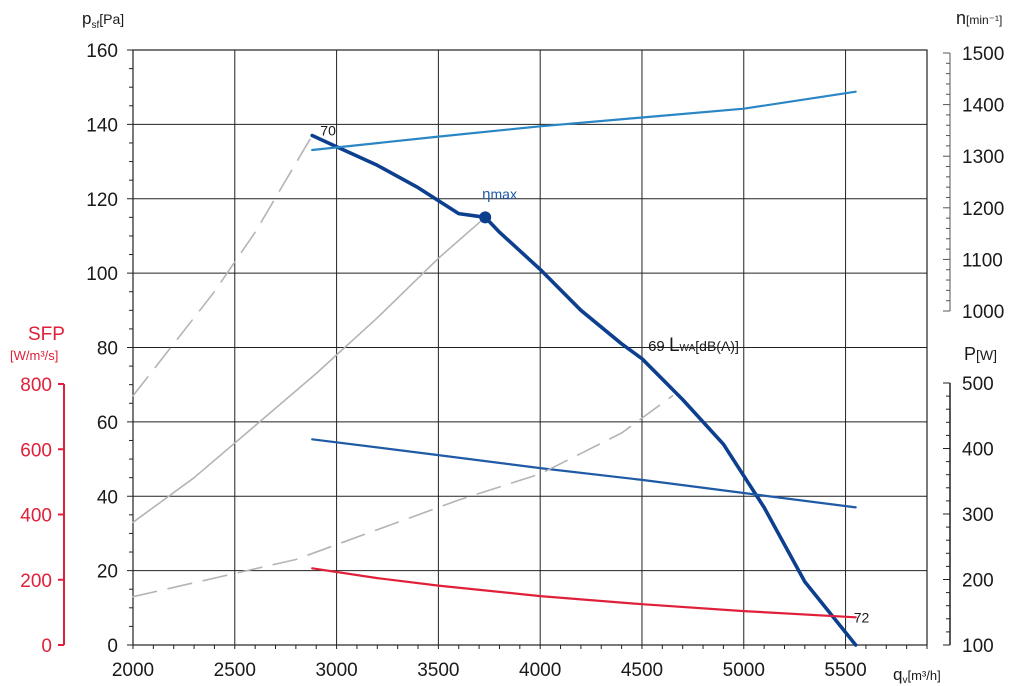  What do you see at coordinates (46, 334) in the screenshot?
I see `axis-title-sfp: SFP` at bounding box center [46, 334].